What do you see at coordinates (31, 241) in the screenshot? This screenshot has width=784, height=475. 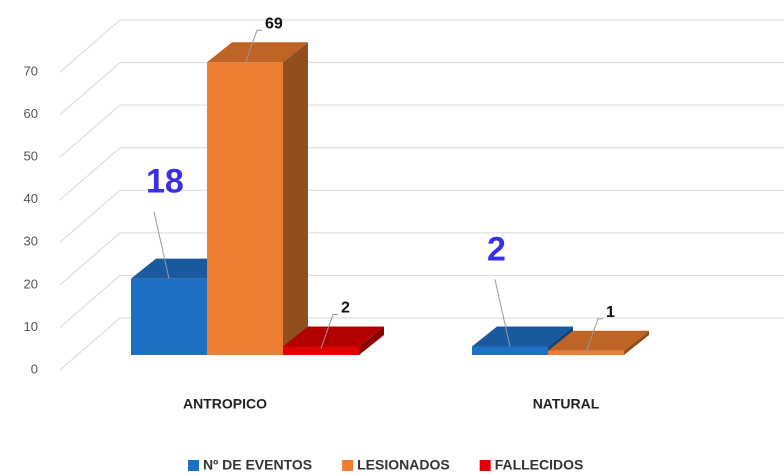 I see `y-tick-label: 30` at bounding box center [31, 241].